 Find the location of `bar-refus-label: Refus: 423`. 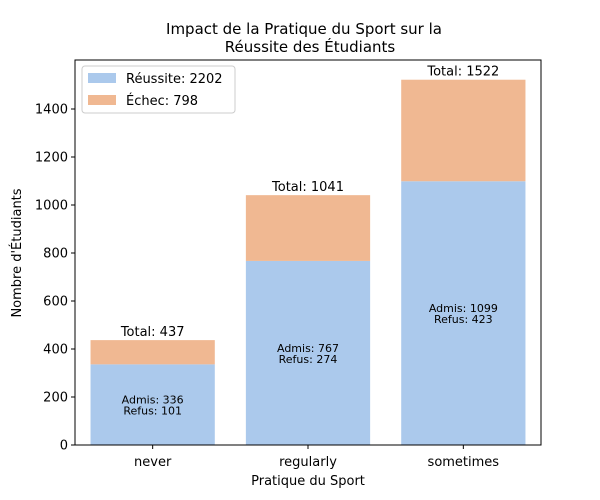

bar-refus-label: Refus: 423 is located at coordinates (463, 319).